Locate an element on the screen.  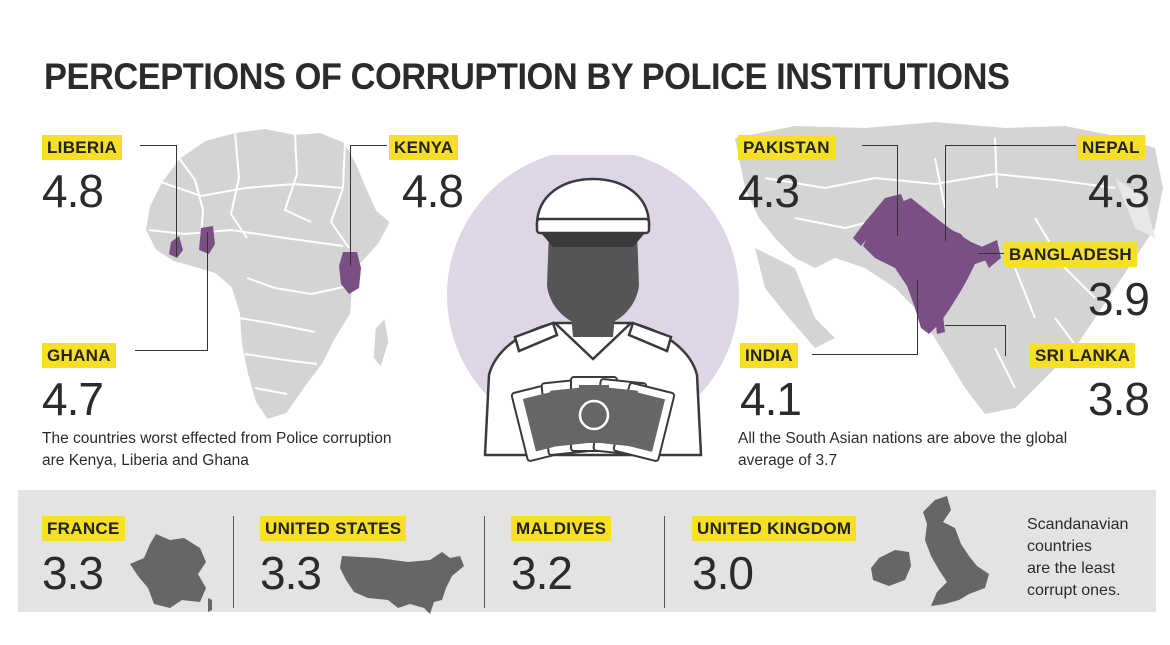
nepal-score: 4.3 is located at coordinates (1119, 191).